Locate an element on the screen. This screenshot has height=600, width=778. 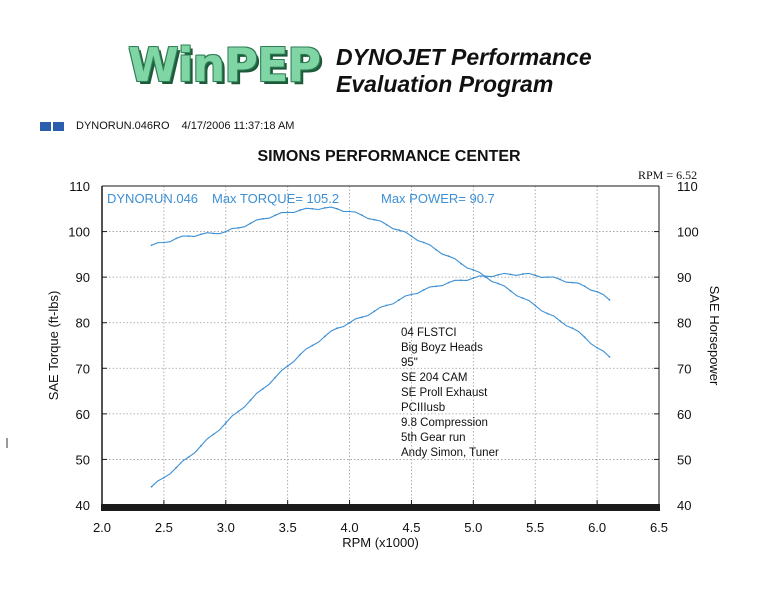
annotation-line: PCIIIusb is located at coordinates (423, 408).